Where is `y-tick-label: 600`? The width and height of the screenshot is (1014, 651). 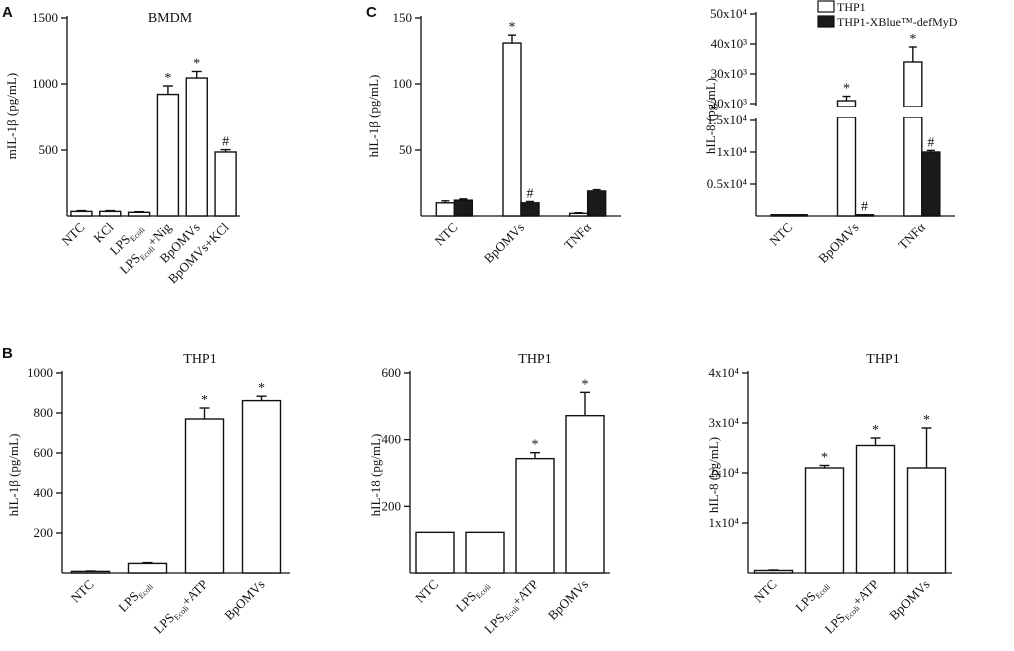 y-tick-label: 600 is located at coordinates (44, 452).